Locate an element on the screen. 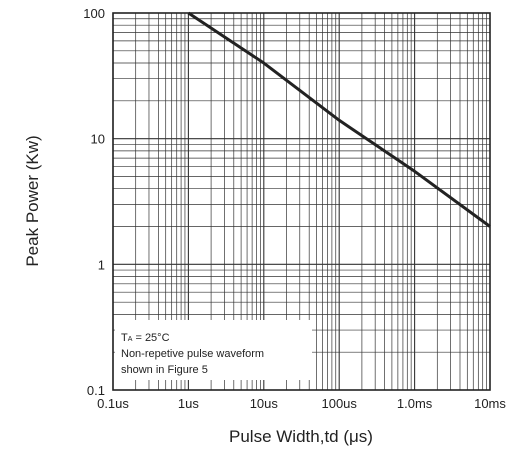 The width and height of the screenshot is (518, 449). x-tick-label: 100us is located at coordinates (339, 403).